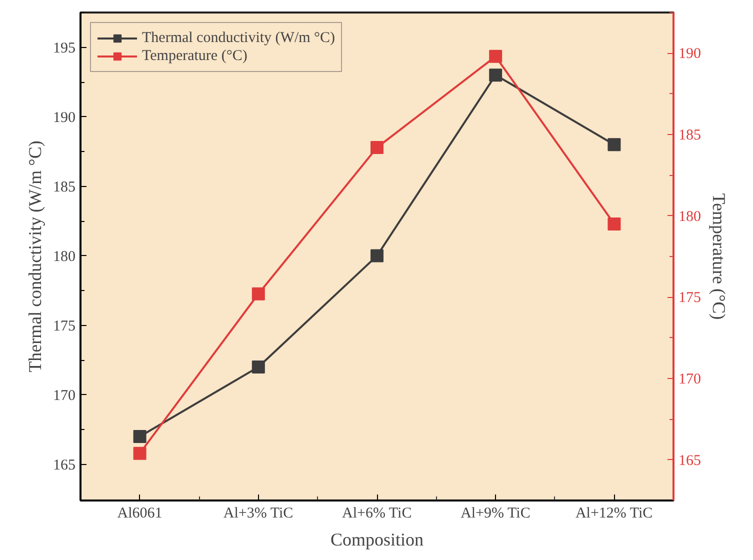  What do you see at coordinates (377, 540) in the screenshot?
I see `x-axis-title: Composition` at bounding box center [377, 540].